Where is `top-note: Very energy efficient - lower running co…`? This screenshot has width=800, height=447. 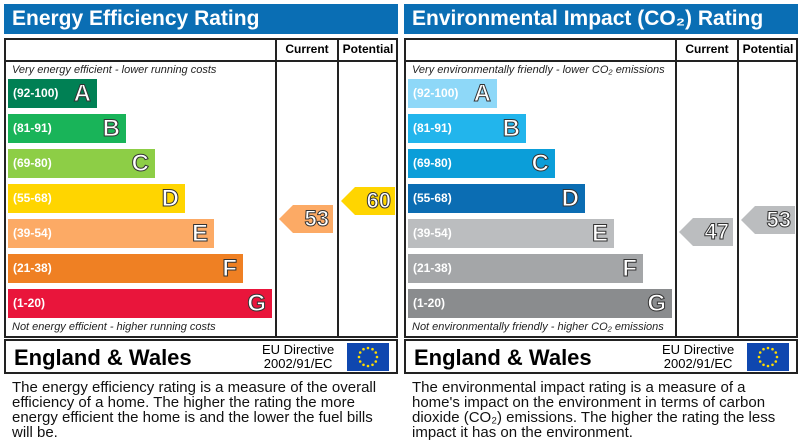
top-note: Very energy efficient - lower running co… is located at coordinates (114, 70).